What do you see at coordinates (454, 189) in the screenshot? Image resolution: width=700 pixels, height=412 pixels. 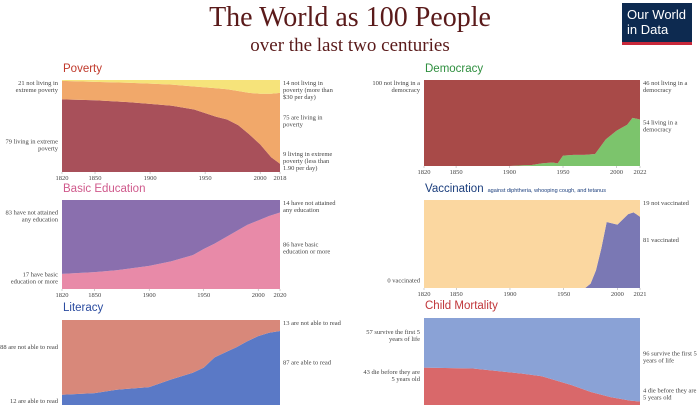 I see `panel-title-text: Vaccination` at bounding box center [454, 189].